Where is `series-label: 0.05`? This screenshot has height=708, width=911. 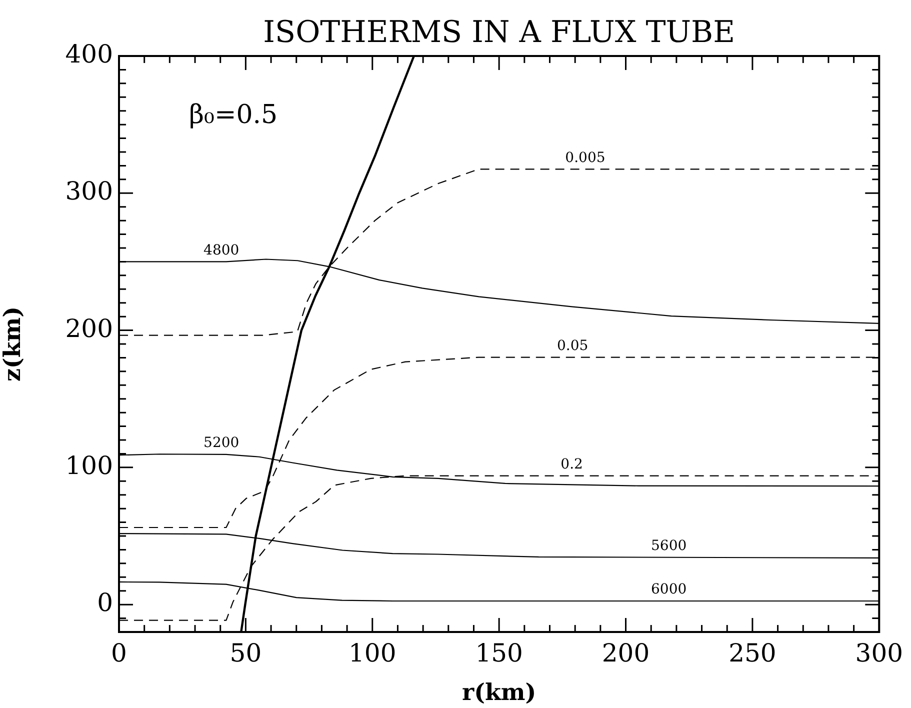
series-label: 0.05 is located at coordinates (572, 346).